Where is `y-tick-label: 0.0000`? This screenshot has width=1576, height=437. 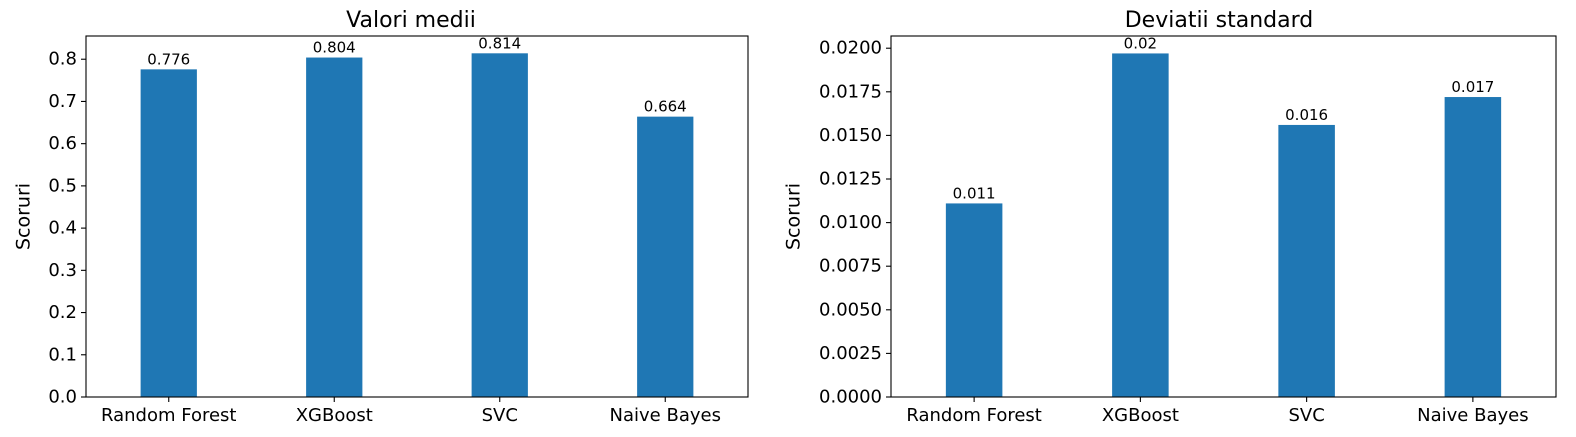 y-tick-label: 0.0000 is located at coordinates (850, 397).